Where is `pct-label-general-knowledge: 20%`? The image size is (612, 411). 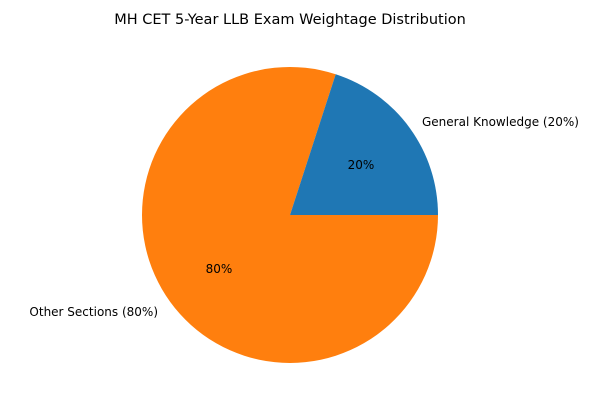
pct-label-general-knowledge: 20% is located at coordinates (361, 165).